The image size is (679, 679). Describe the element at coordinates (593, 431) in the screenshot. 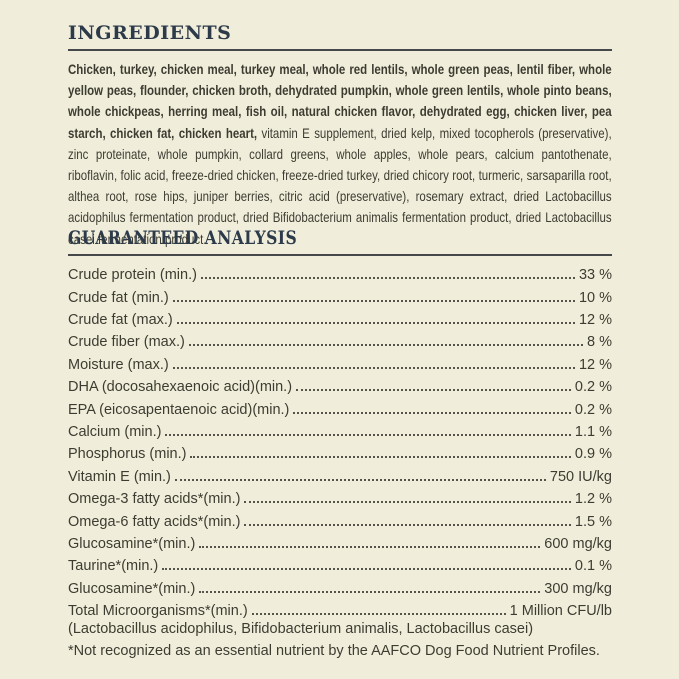

I see `analysis-row-value: 1.1 %` at that location.